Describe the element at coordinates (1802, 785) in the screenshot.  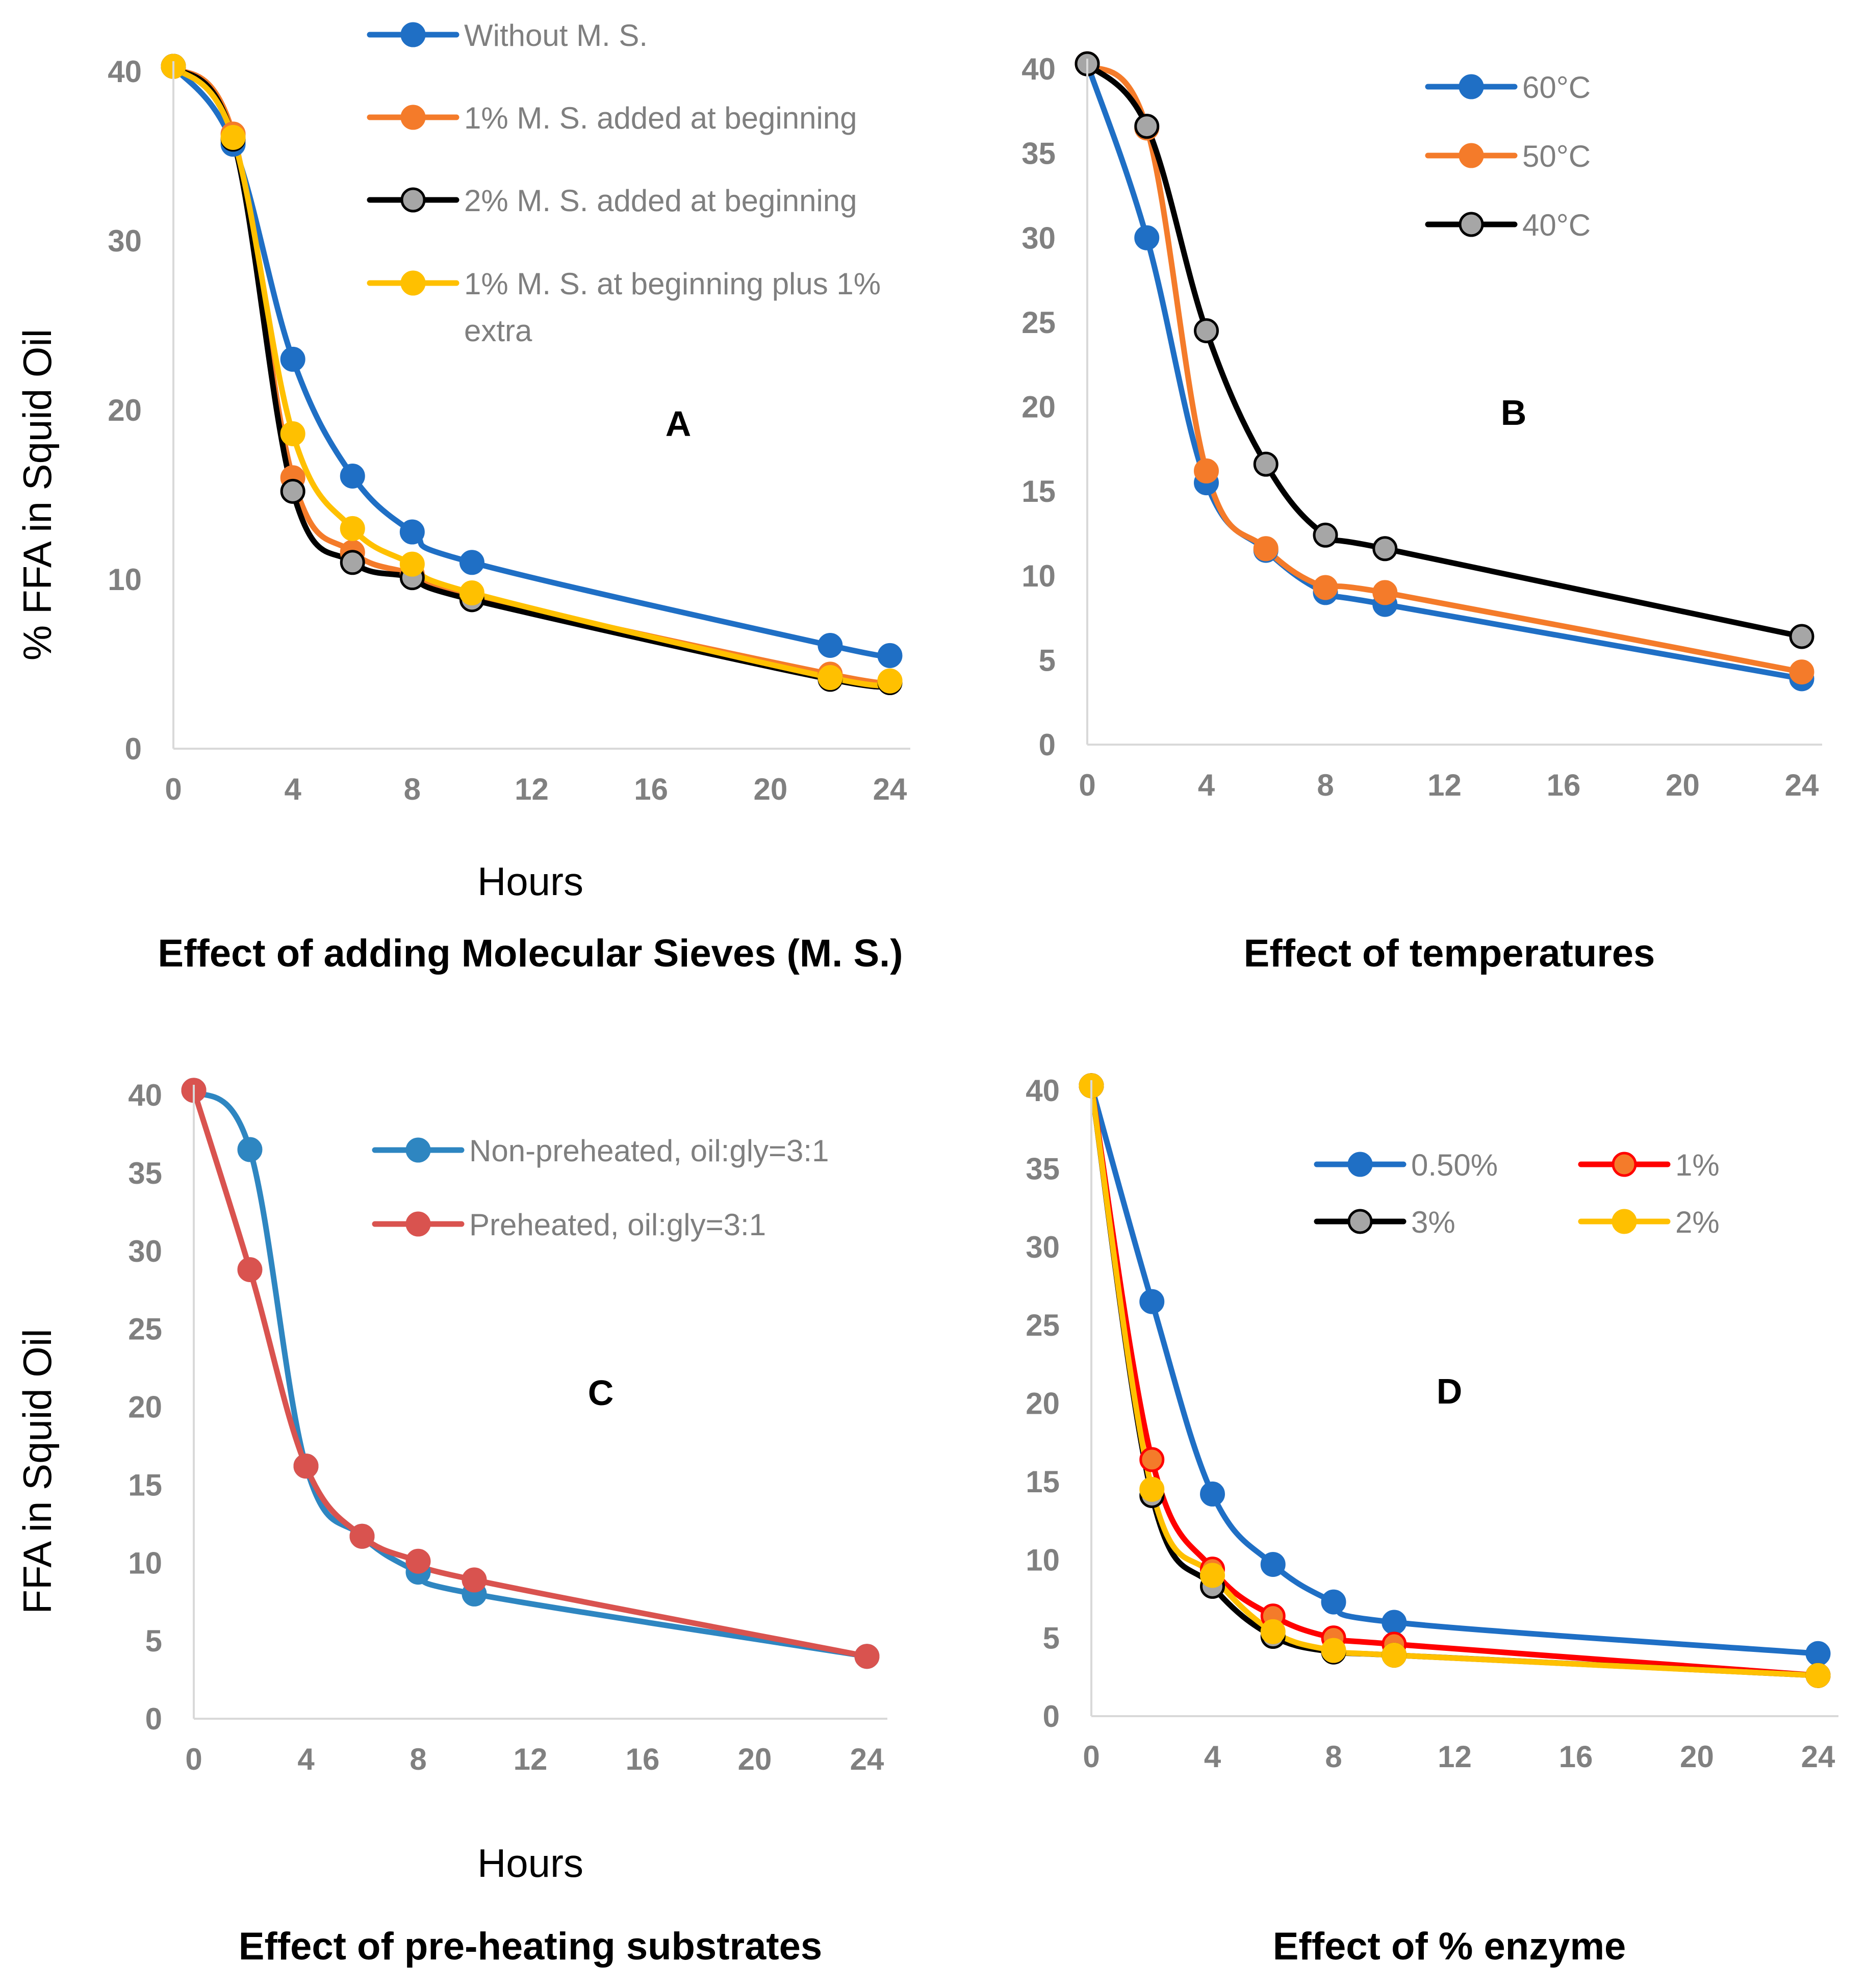
I see `panel-b-x-tick-label: 24` at that location.